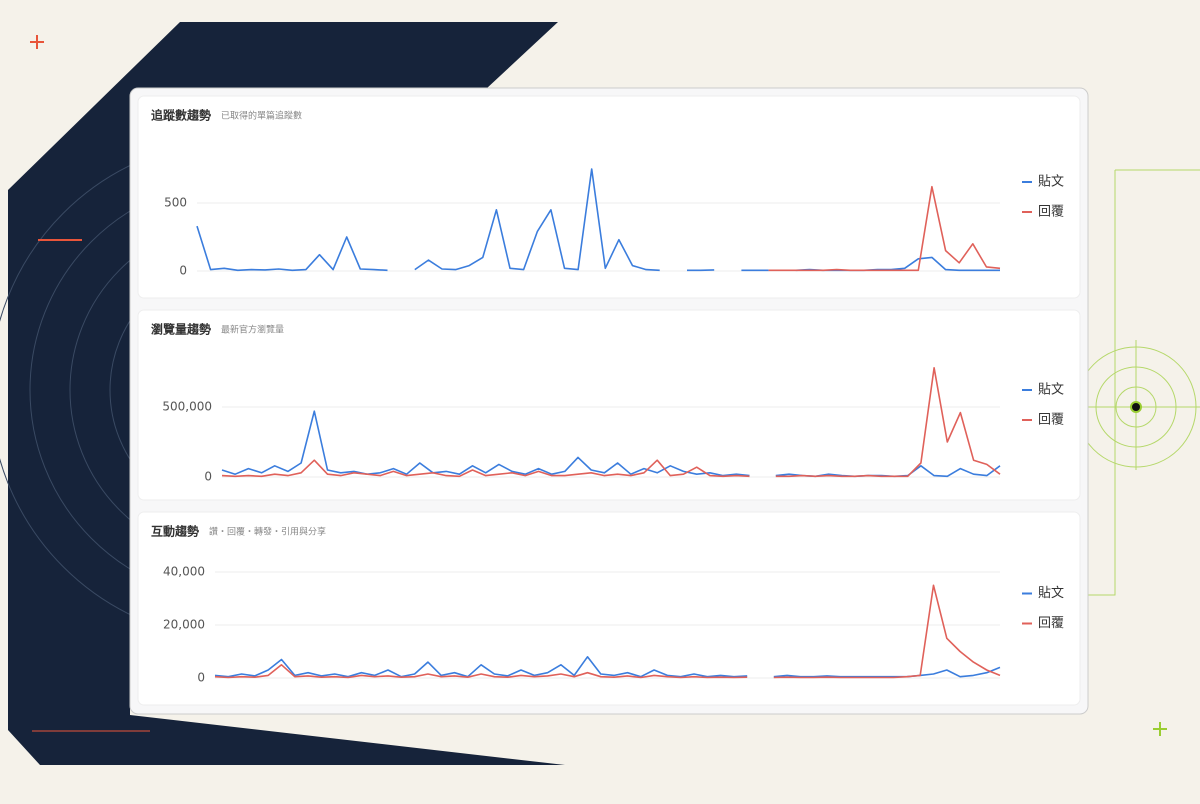 The width and height of the screenshot is (1200, 804). I want to click on y-tick-label: 40,000, so click(184, 572).